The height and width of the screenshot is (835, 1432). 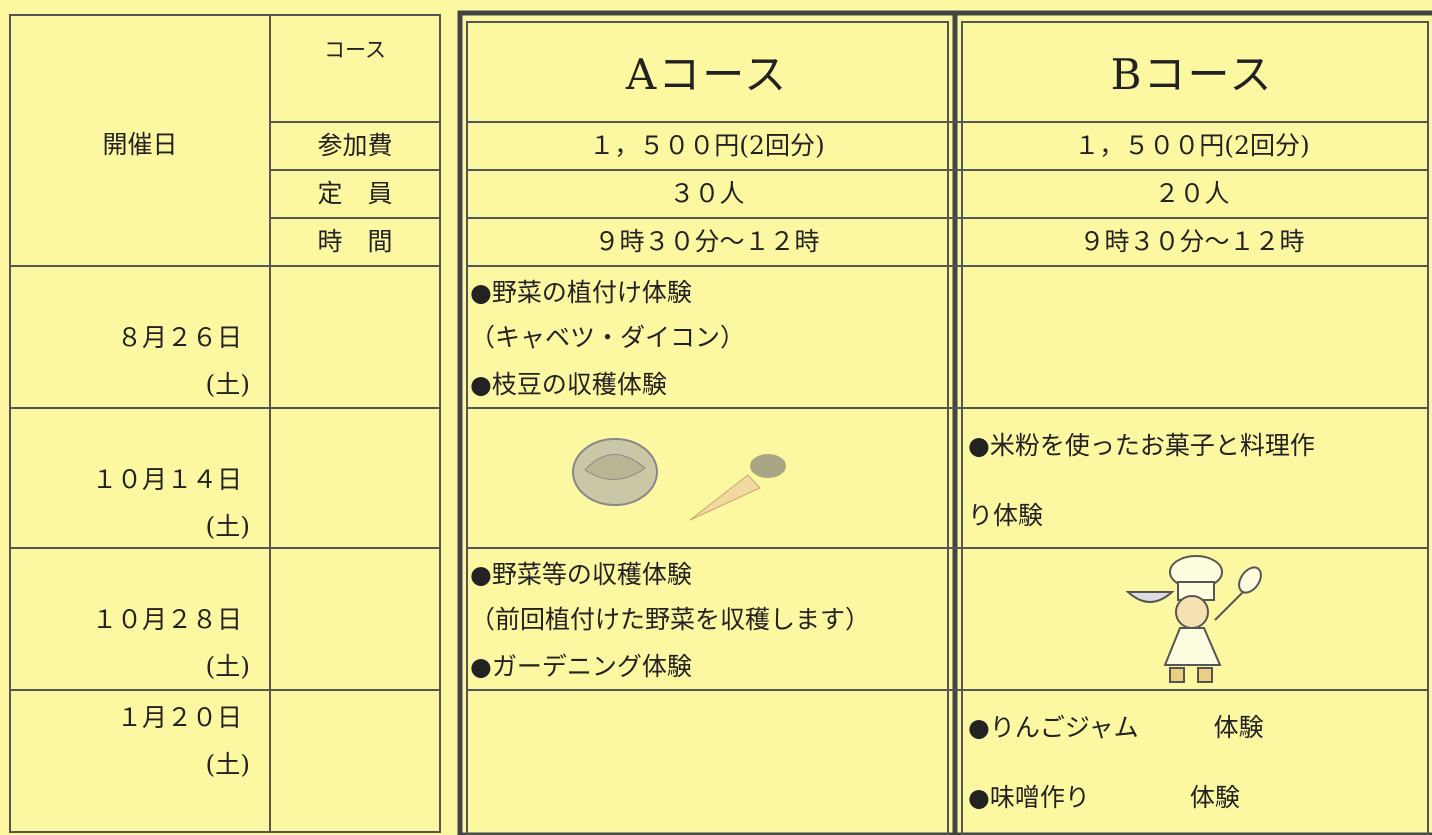 I want to click on course-capacity: ３０人, so click(x=707, y=193).